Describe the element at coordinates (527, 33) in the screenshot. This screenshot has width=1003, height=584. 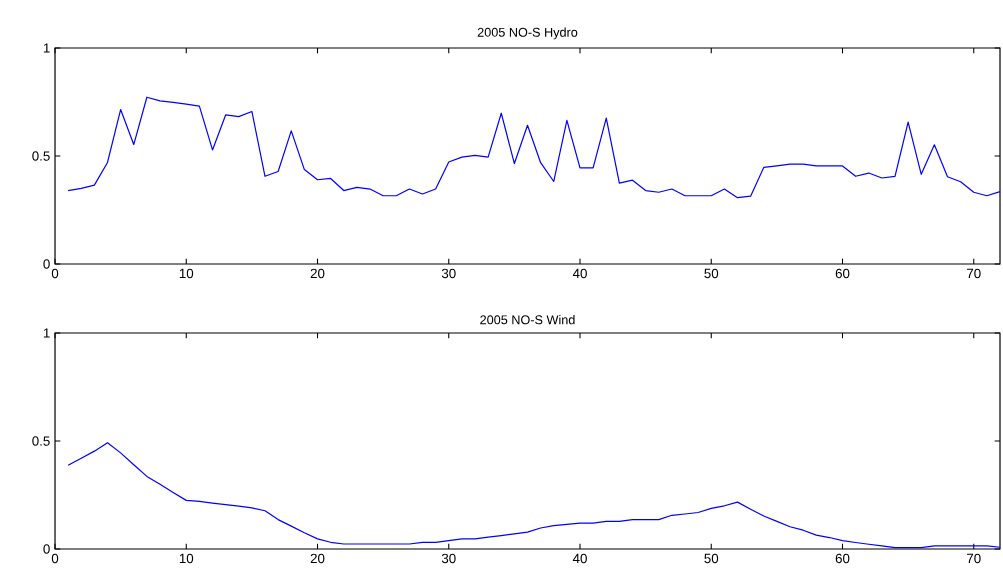
I see `chart-title: 2005 NO-S Hydro` at that location.